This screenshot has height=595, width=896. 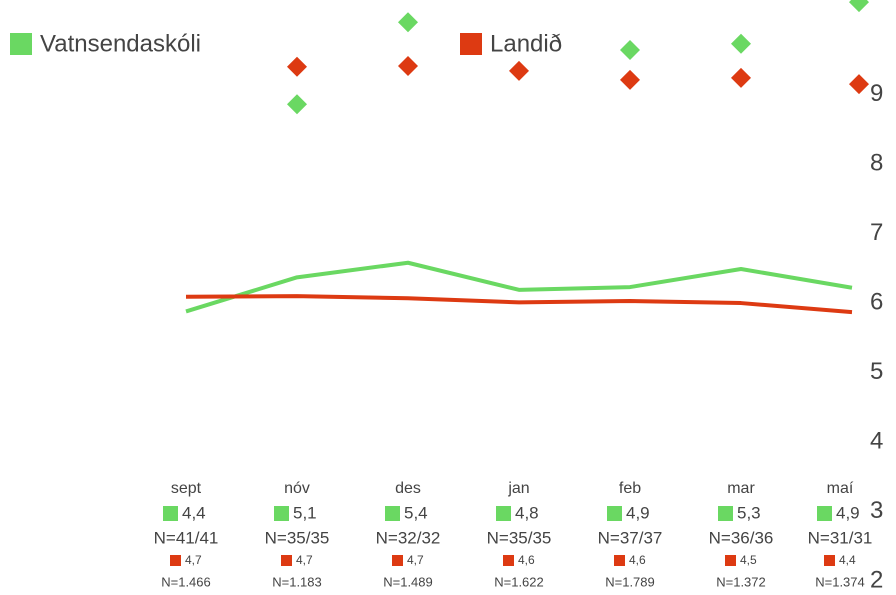 What do you see at coordinates (297, 581) in the screenshot?
I see `national-n: N=1.183` at bounding box center [297, 581].